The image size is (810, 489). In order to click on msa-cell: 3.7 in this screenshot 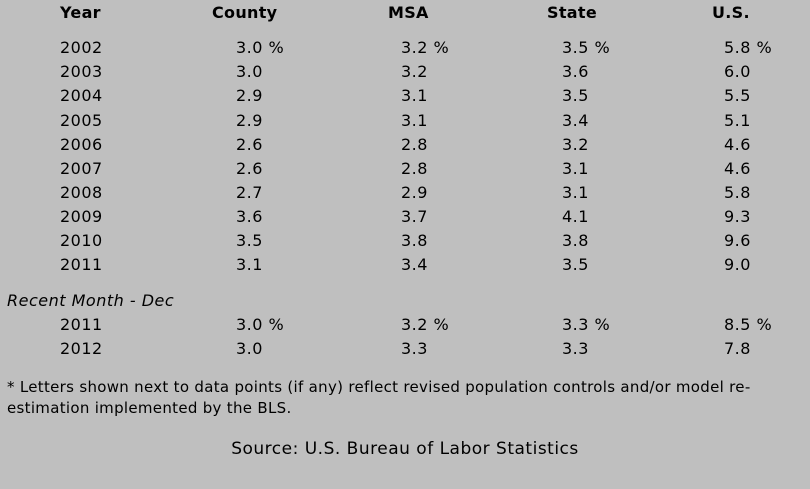, I will do `click(414, 216)`.